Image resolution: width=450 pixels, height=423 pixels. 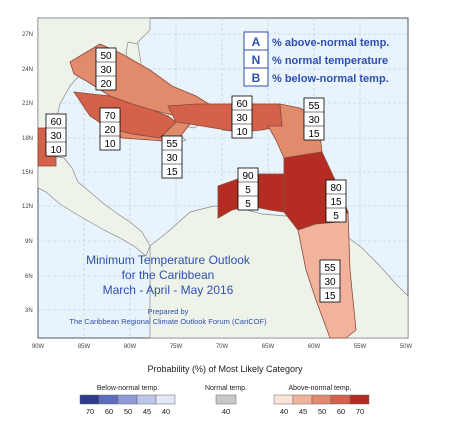 I want to click on triplet-cuba-west: 70 20 10, so click(x=110, y=129).